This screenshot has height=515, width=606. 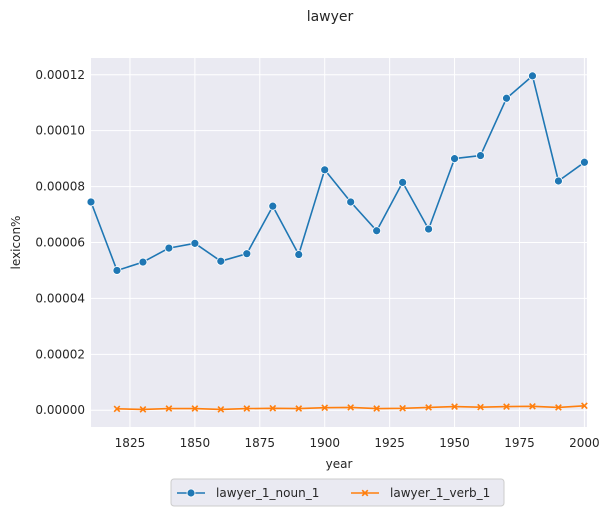 What do you see at coordinates (195, 443) in the screenshot?
I see `x-tick-label: 1850` at bounding box center [195, 443].